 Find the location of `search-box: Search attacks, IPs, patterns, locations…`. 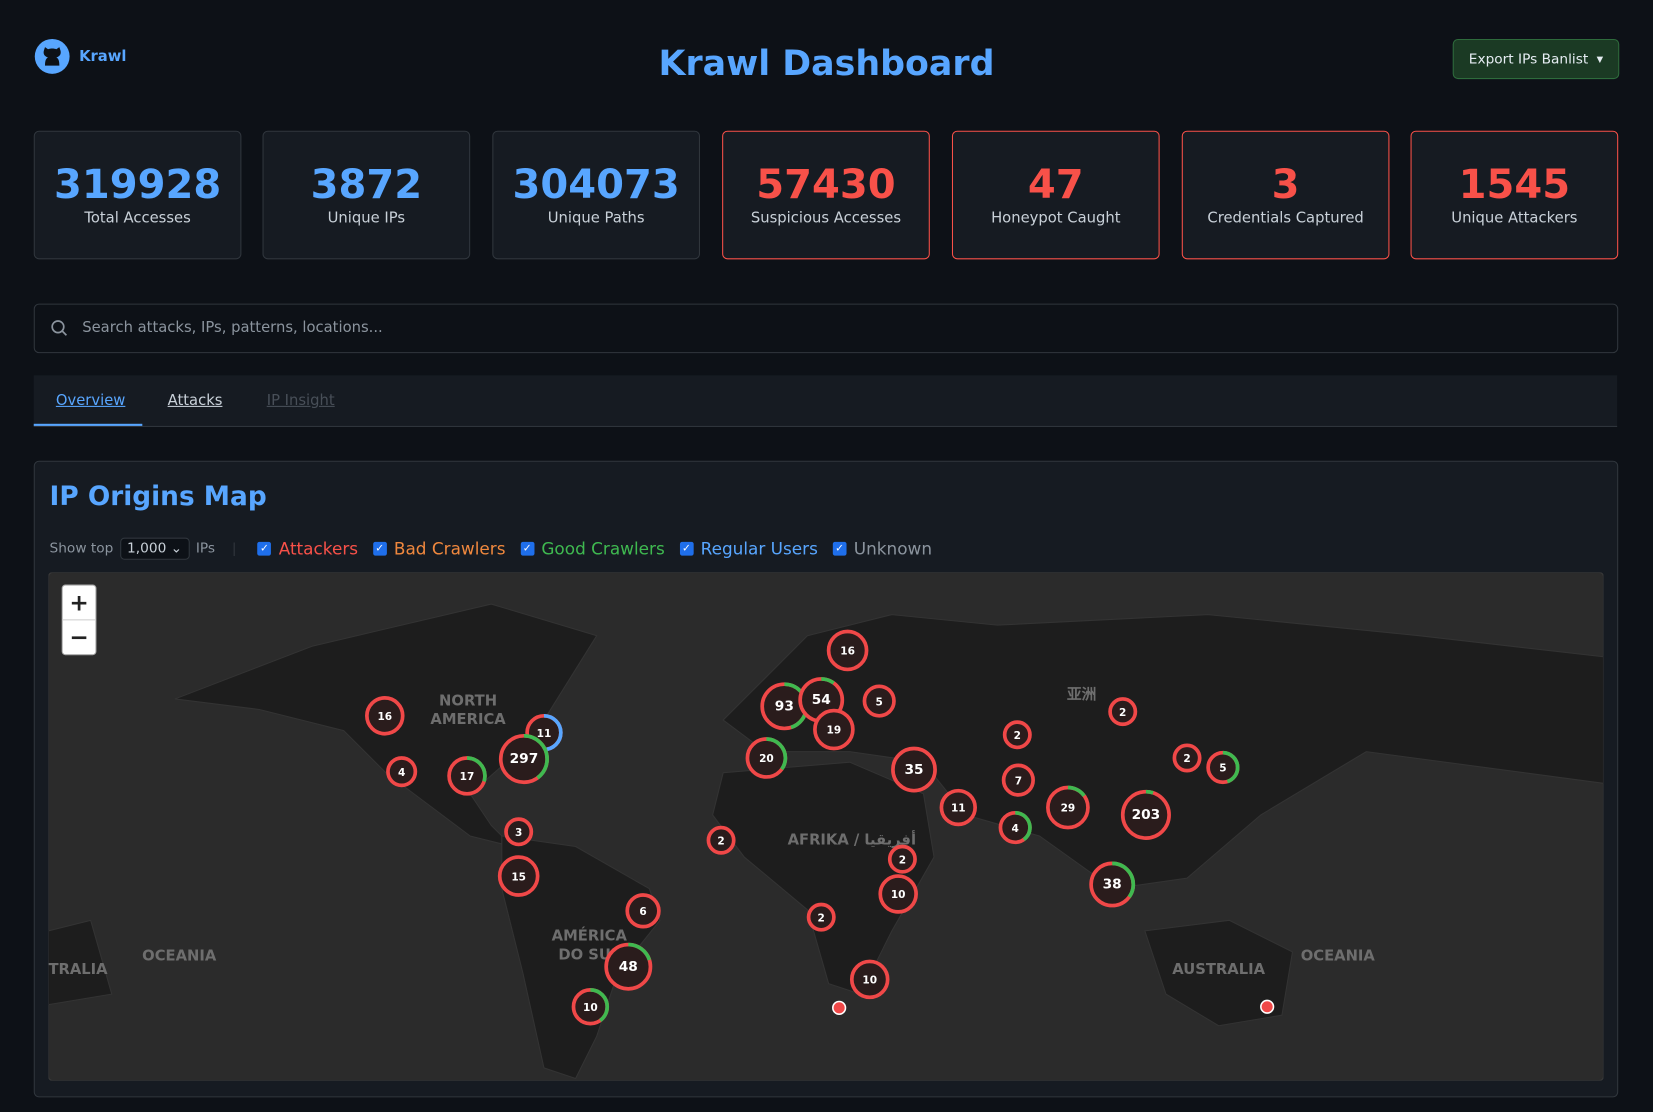

search-box: Search attacks, IPs, patterns, locations… is located at coordinates (826, 328).